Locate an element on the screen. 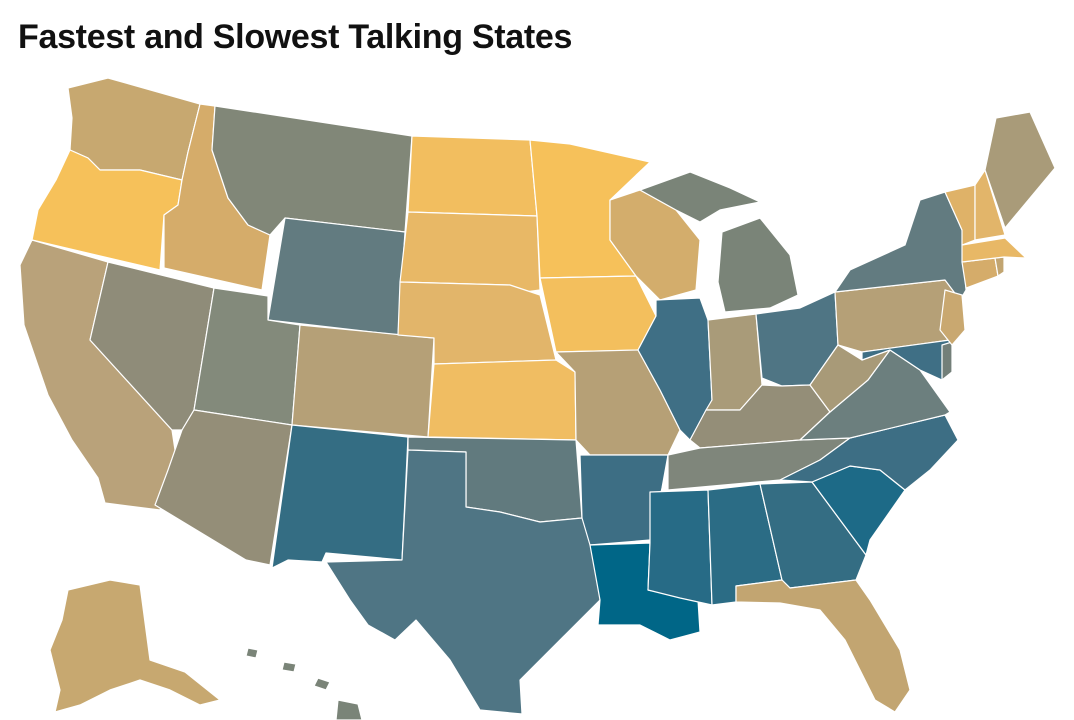 The height and width of the screenshot is (720, 1074). state-co is located at coordinates (363, 381).